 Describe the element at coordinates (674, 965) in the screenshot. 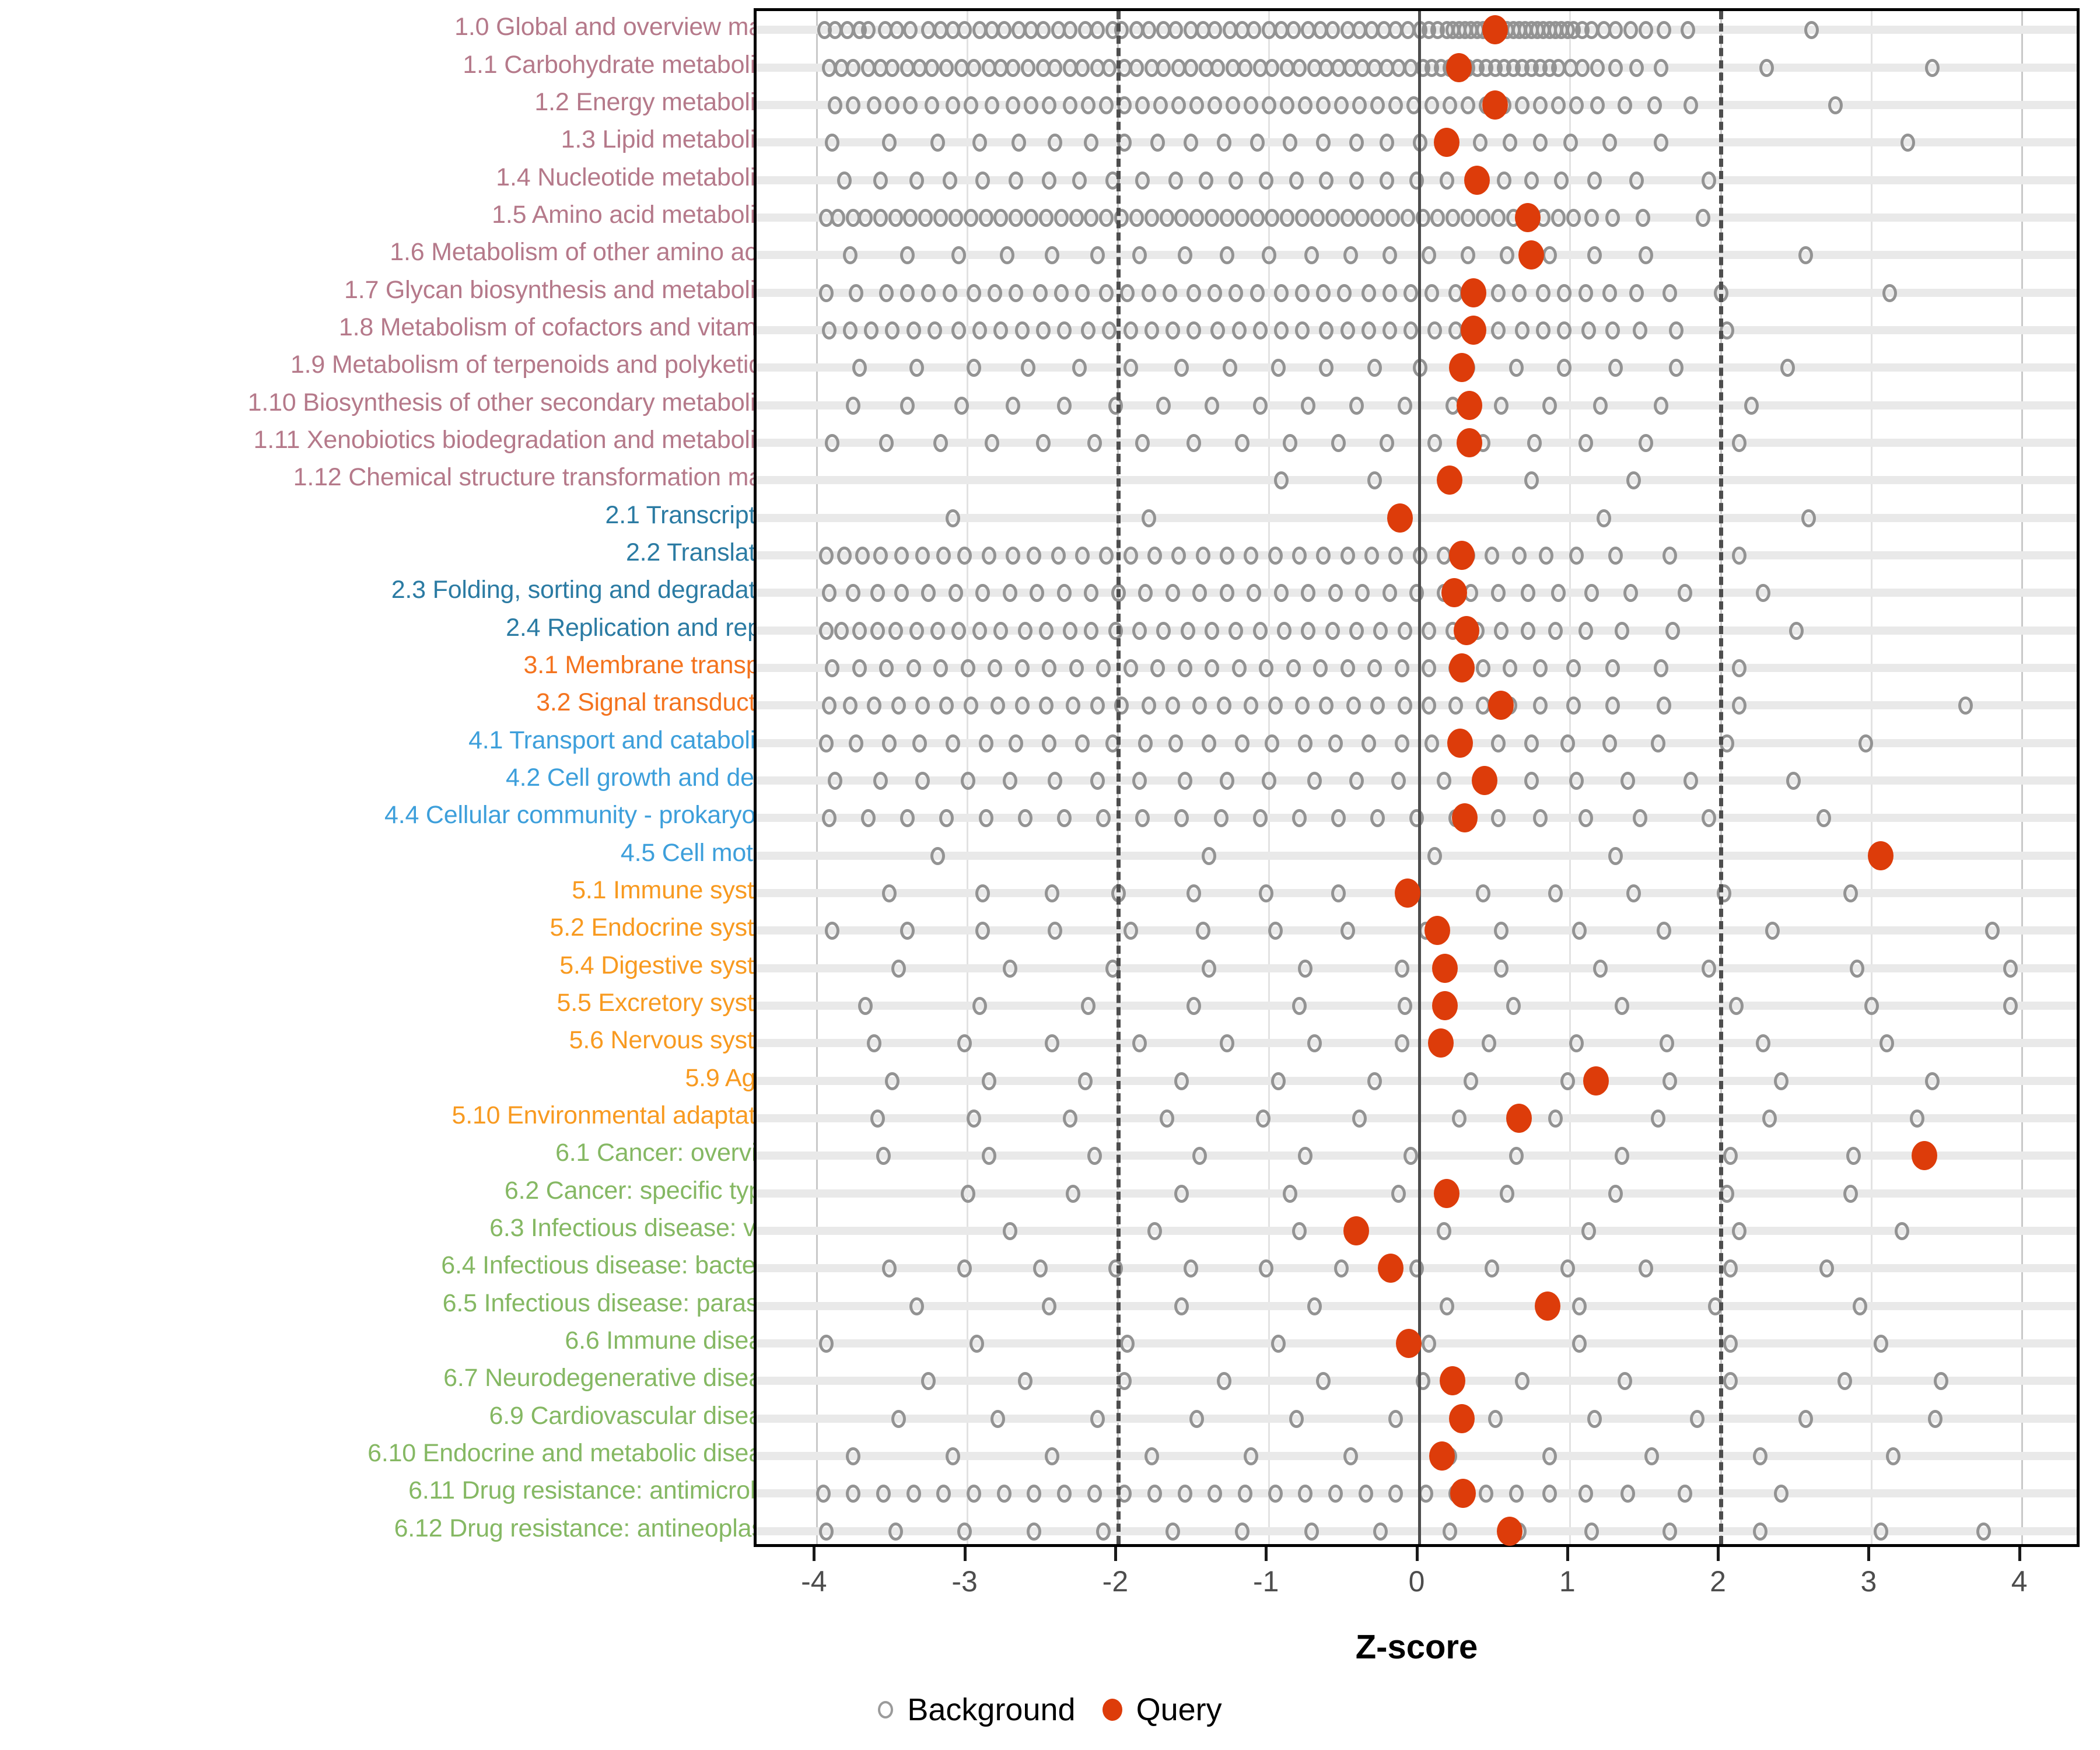

I see `y-axis-label-5.4: 5.4 Digestive system` at that location.